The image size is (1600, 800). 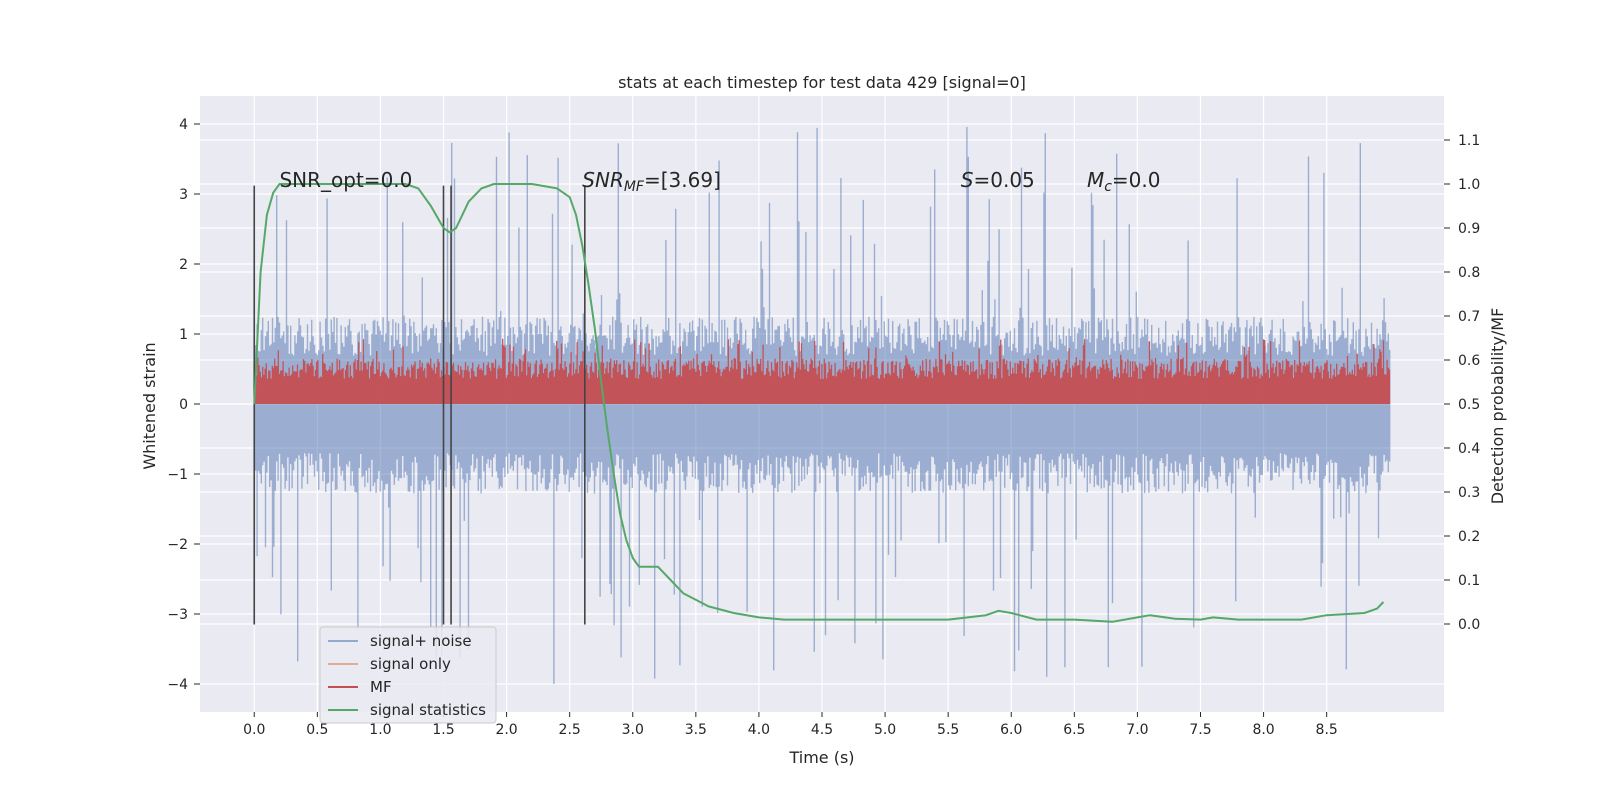 I want to click on annotation: SNRMF=[3.69], so click(x=651, y=181).